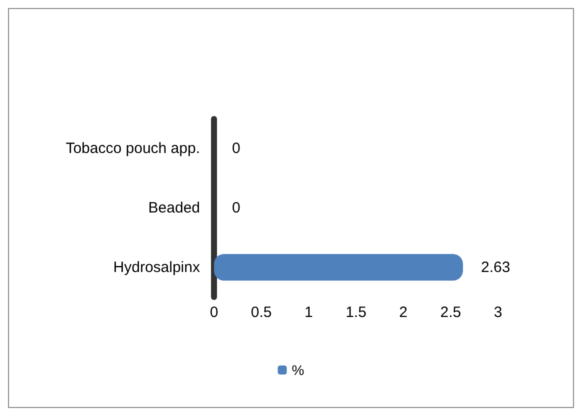 The height and width of the screenshot is (418, 584). What do you see at coordinates (261, 312) in the screenshot?
I see `x-tick-label: 0.5` at bounding box center [261, 312].